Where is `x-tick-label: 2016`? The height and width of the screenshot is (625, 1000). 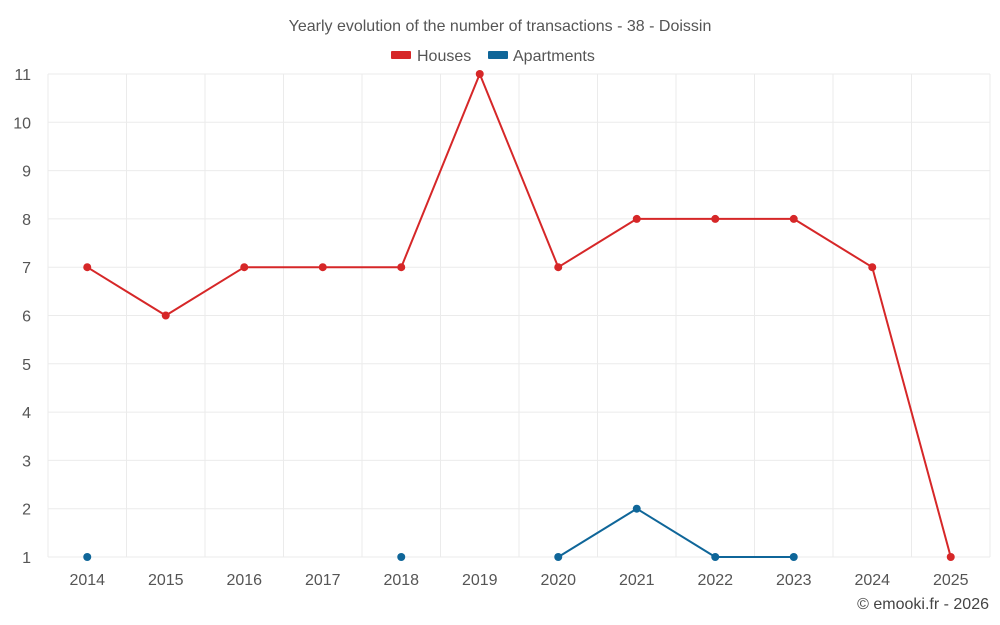
x-tick-label: 2016 is located at coordinates (244, 580).